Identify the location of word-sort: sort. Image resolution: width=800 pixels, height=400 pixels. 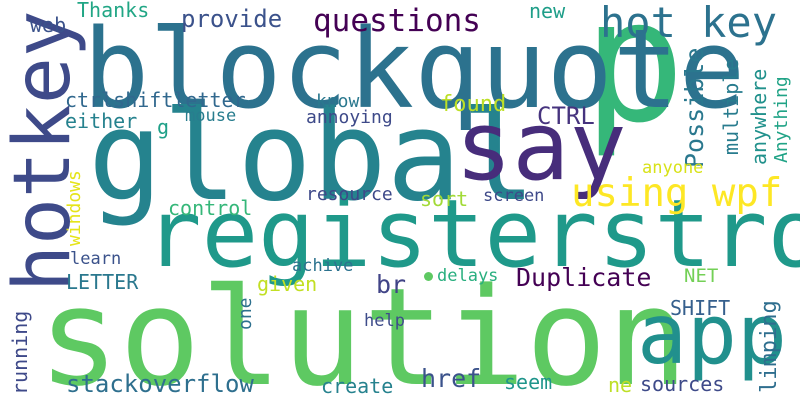
(444, 199).